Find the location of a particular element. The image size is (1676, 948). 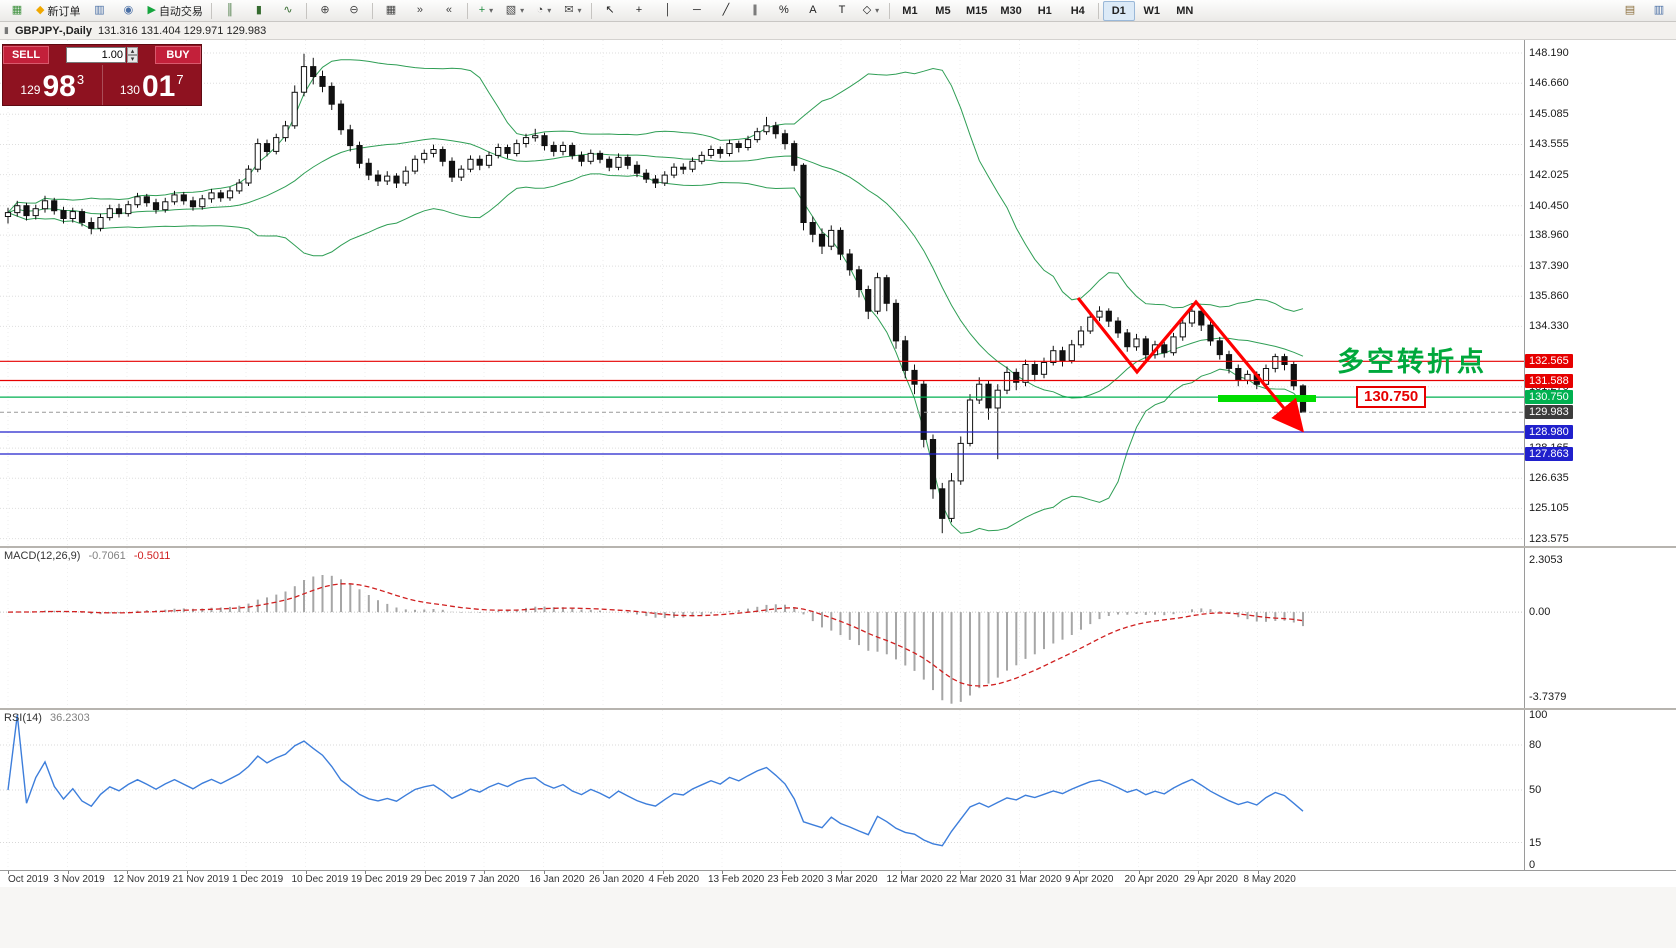

chart-shift-icon: « is located at coordinates (449, 11).